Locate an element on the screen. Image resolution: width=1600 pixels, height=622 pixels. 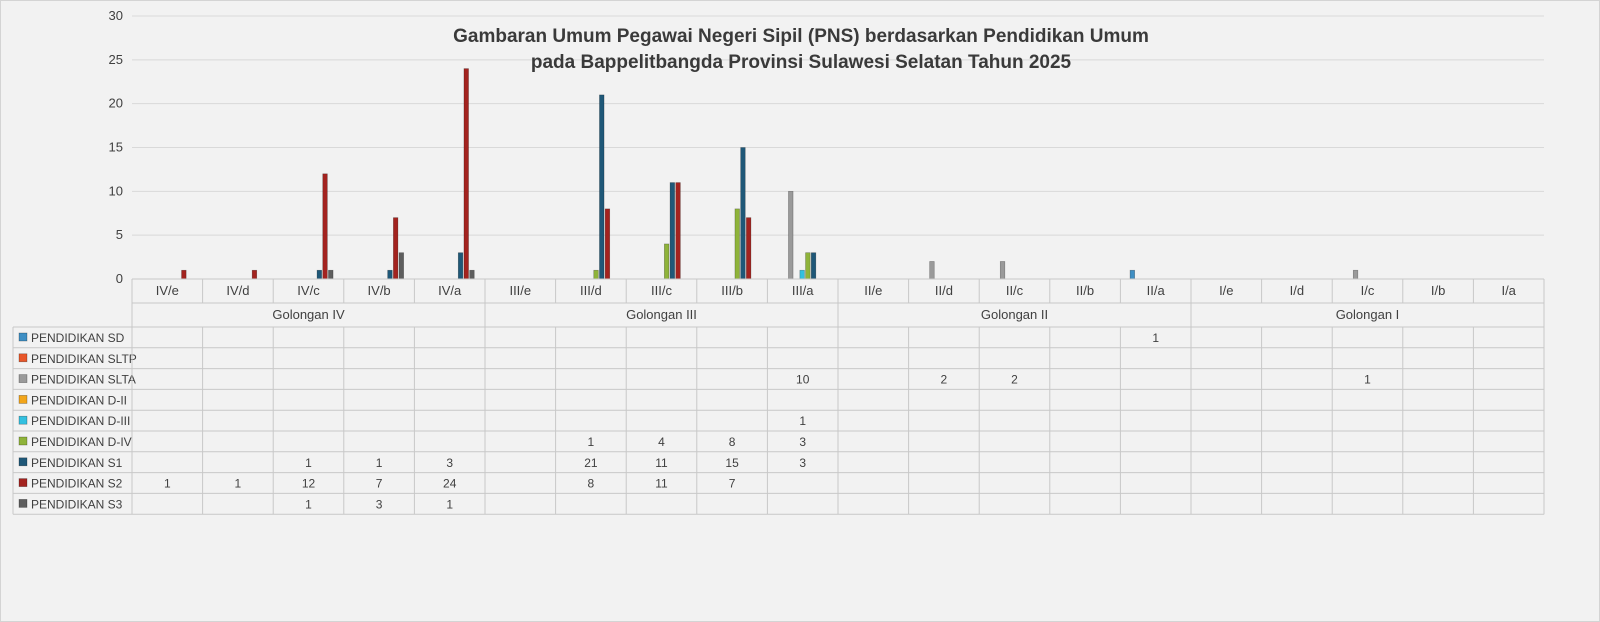
bar-pendidikan-s3-iv-c is located at coordinates (331, 274).